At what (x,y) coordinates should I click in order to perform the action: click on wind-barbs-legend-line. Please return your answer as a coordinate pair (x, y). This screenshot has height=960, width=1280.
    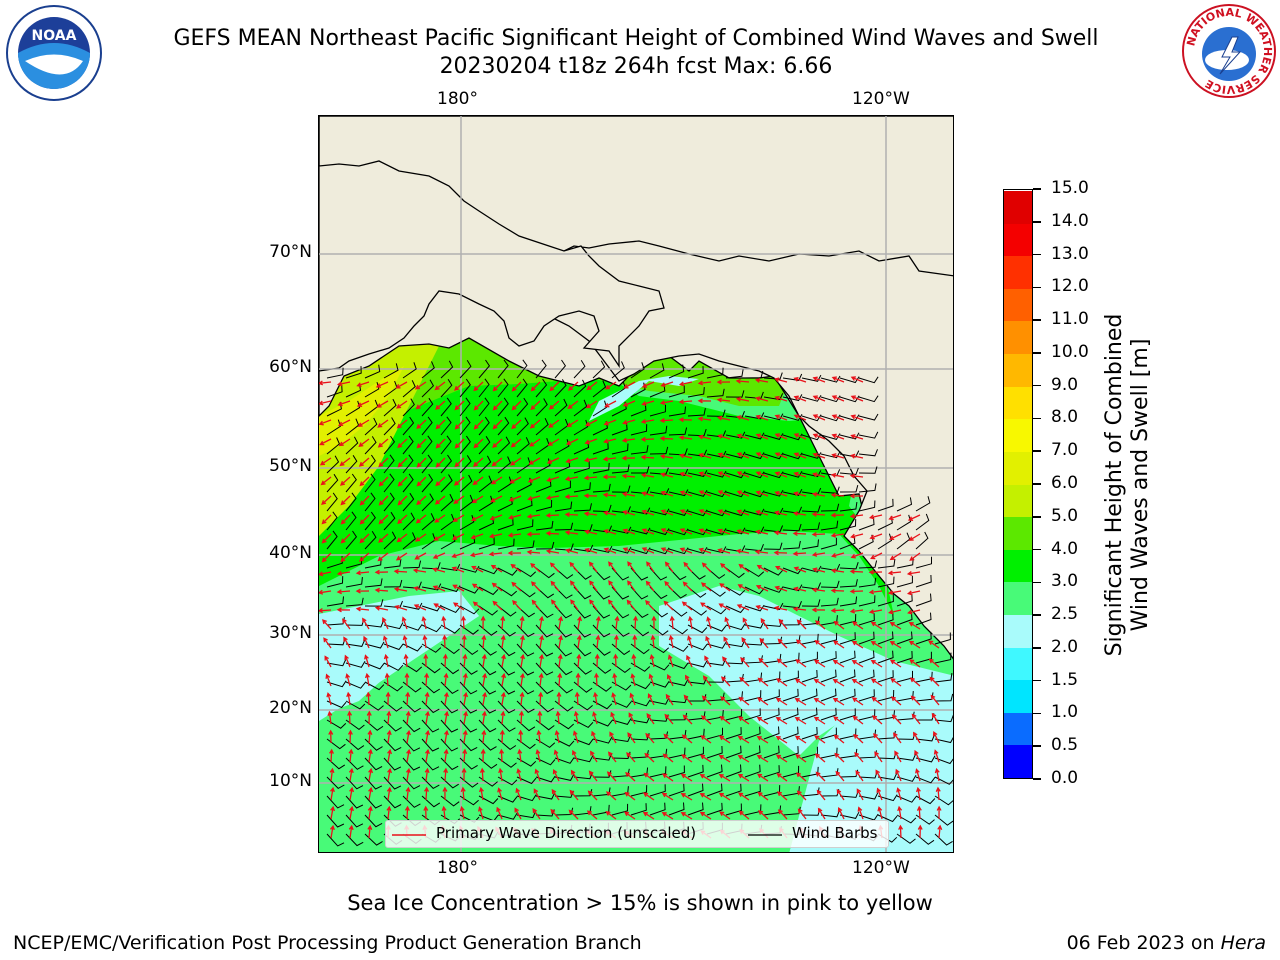
    Looking at the image, I should click on (765, 835).